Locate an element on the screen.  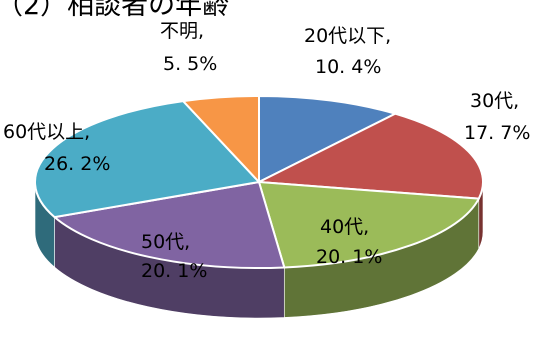
slice-label-5: 60代以上, is located at coordinates (46, 132).